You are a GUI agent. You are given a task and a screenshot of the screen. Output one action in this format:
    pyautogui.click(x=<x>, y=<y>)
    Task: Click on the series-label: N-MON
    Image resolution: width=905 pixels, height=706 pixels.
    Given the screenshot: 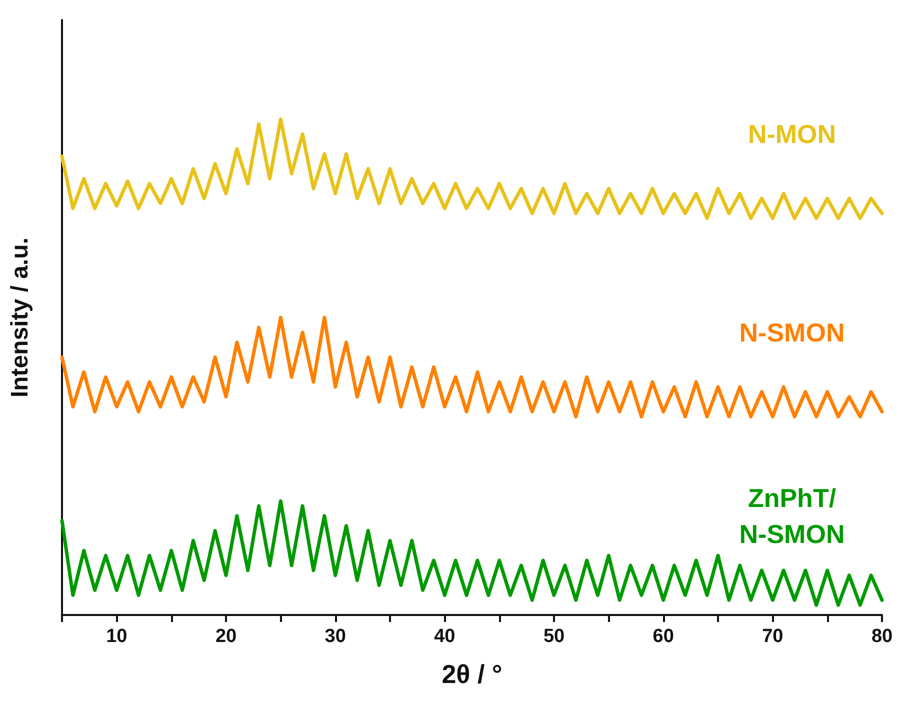 What is the action you would take?
    pyautogui.click(x=792, y=134)
    